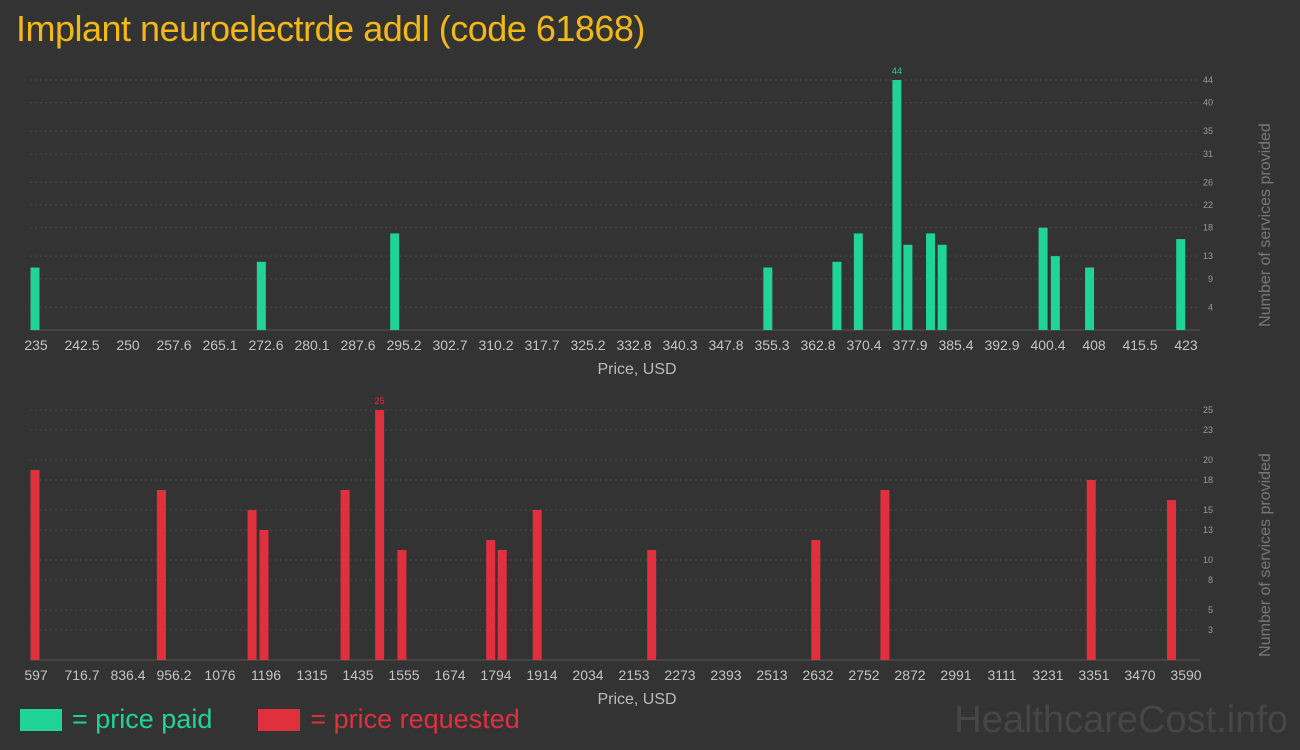 The image size is (1300, 750). I want to click on y-tick-label: 8, so click(1210, 580).